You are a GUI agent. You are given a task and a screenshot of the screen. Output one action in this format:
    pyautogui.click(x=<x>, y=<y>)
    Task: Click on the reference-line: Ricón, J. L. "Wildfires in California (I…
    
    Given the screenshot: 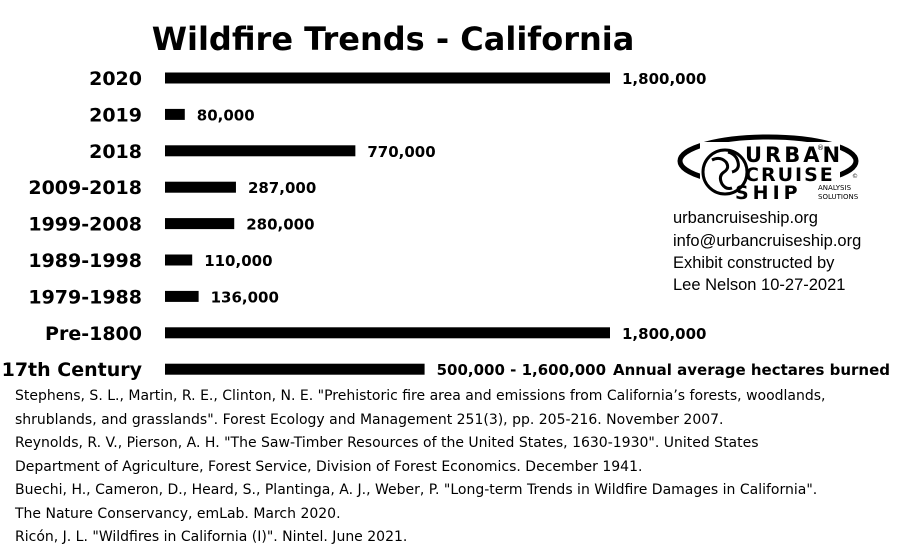 What is the action you would take?
    pyautogui.click(x=211, y=537)
    